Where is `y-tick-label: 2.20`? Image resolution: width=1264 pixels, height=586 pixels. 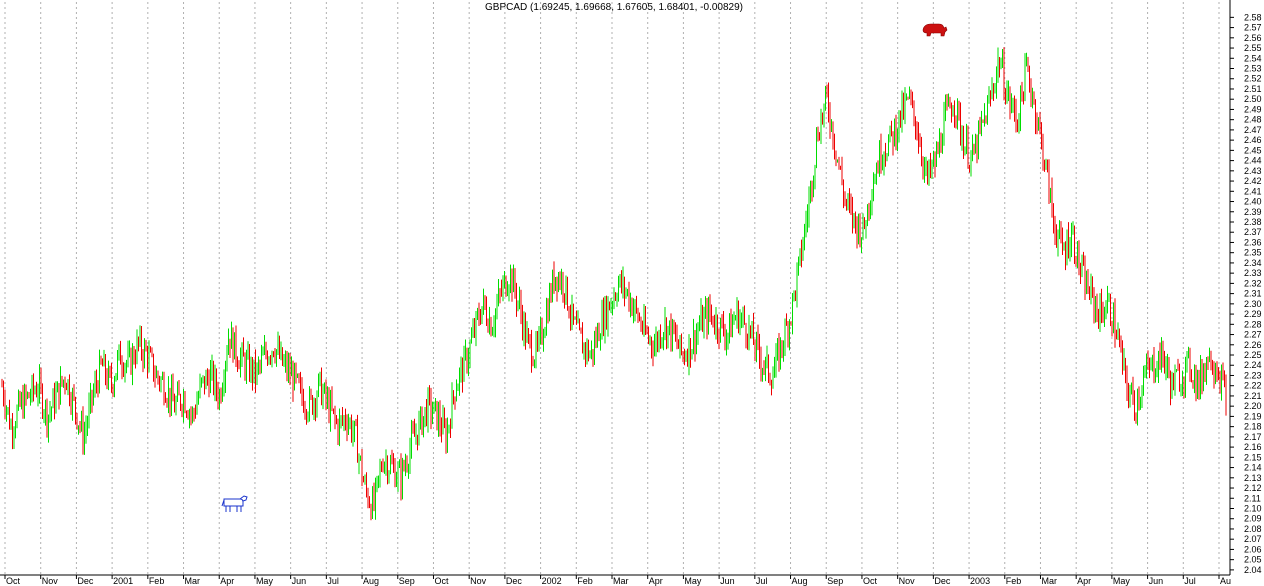 y-tick-label: 2.20 is located at coordinates (1253, 406).